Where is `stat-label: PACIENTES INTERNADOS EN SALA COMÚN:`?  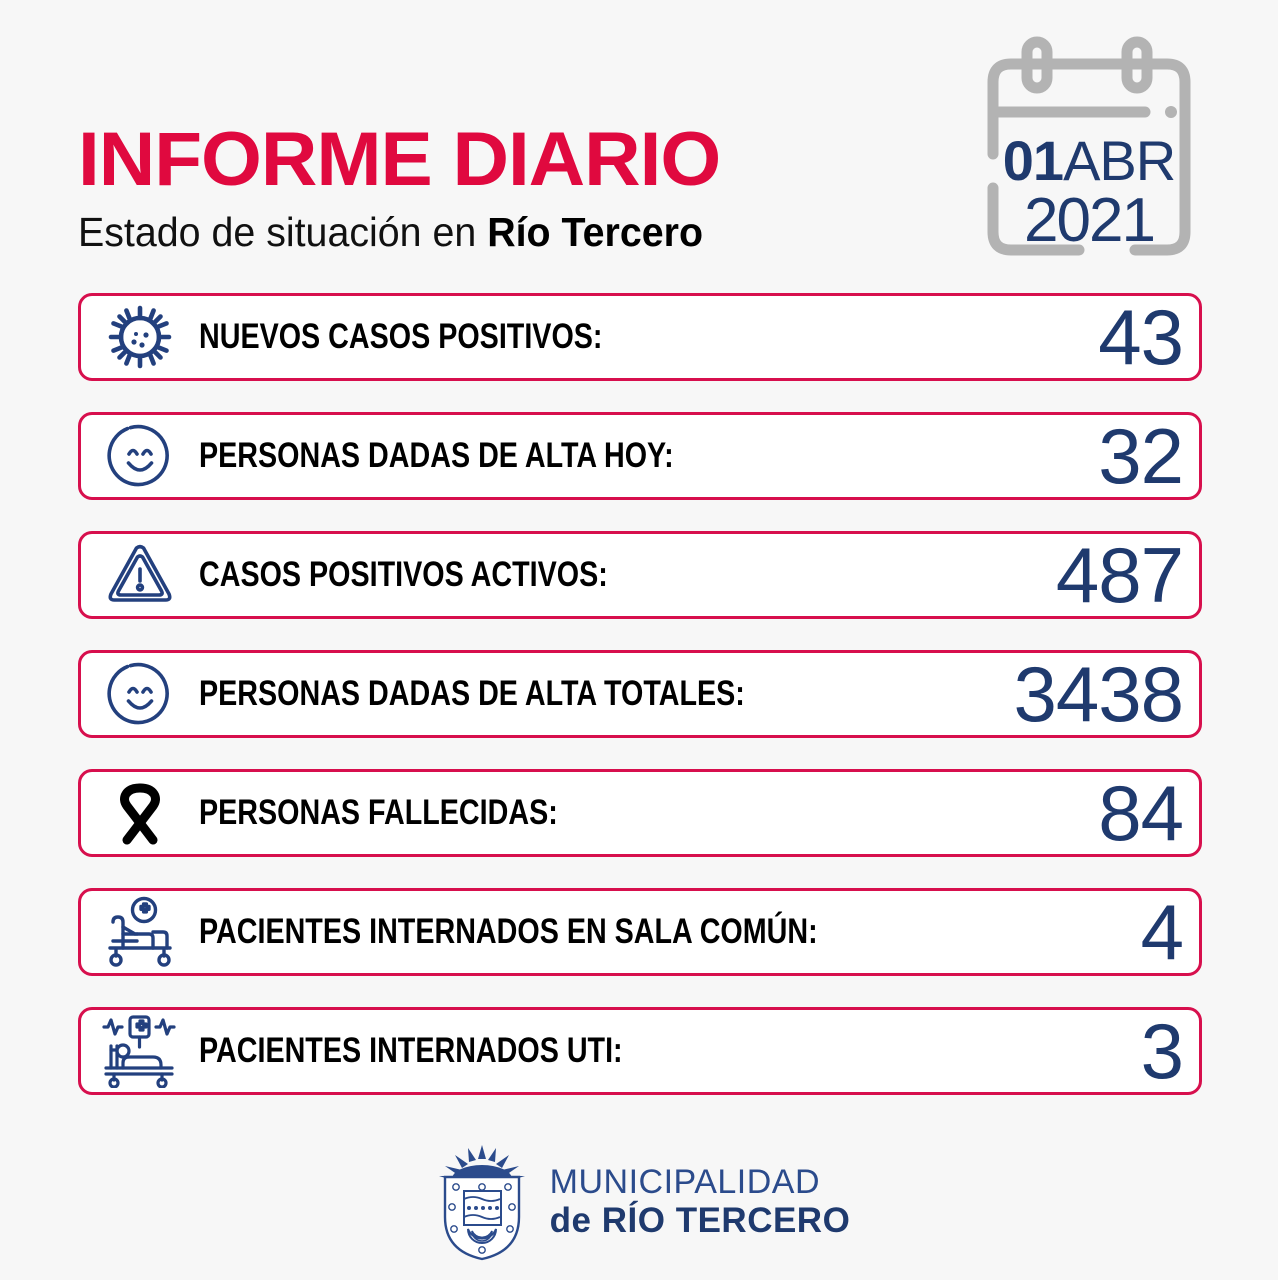 stat-label: PACIENTES INTERNADOS EN SALA COMÚN: is located at coordinates (508, 931).